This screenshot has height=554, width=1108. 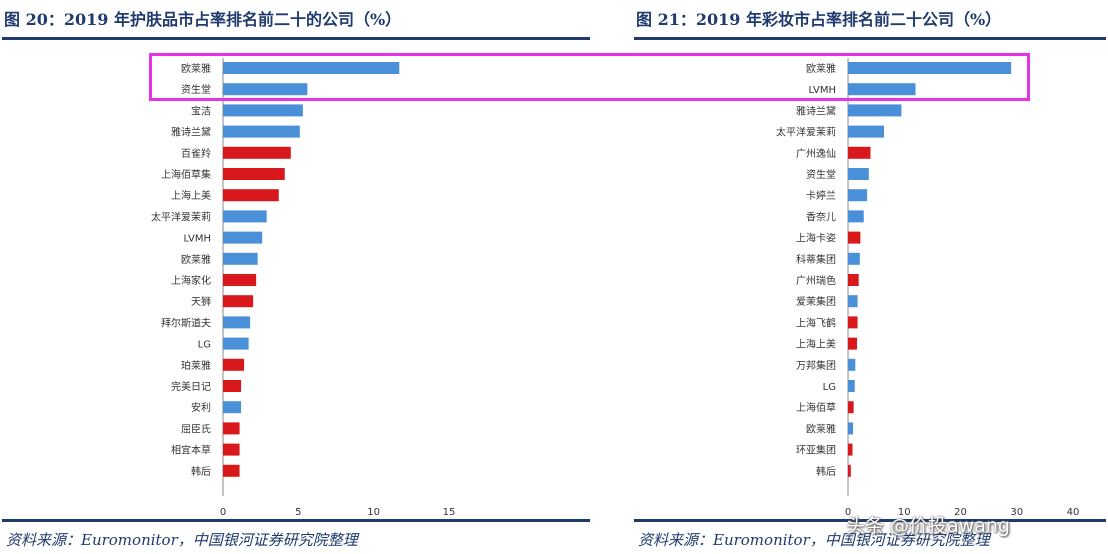 What do you see at coordinates (201, 407) in the screenshot?
I see `category-label: 安利` at bounding box center [201, 407].